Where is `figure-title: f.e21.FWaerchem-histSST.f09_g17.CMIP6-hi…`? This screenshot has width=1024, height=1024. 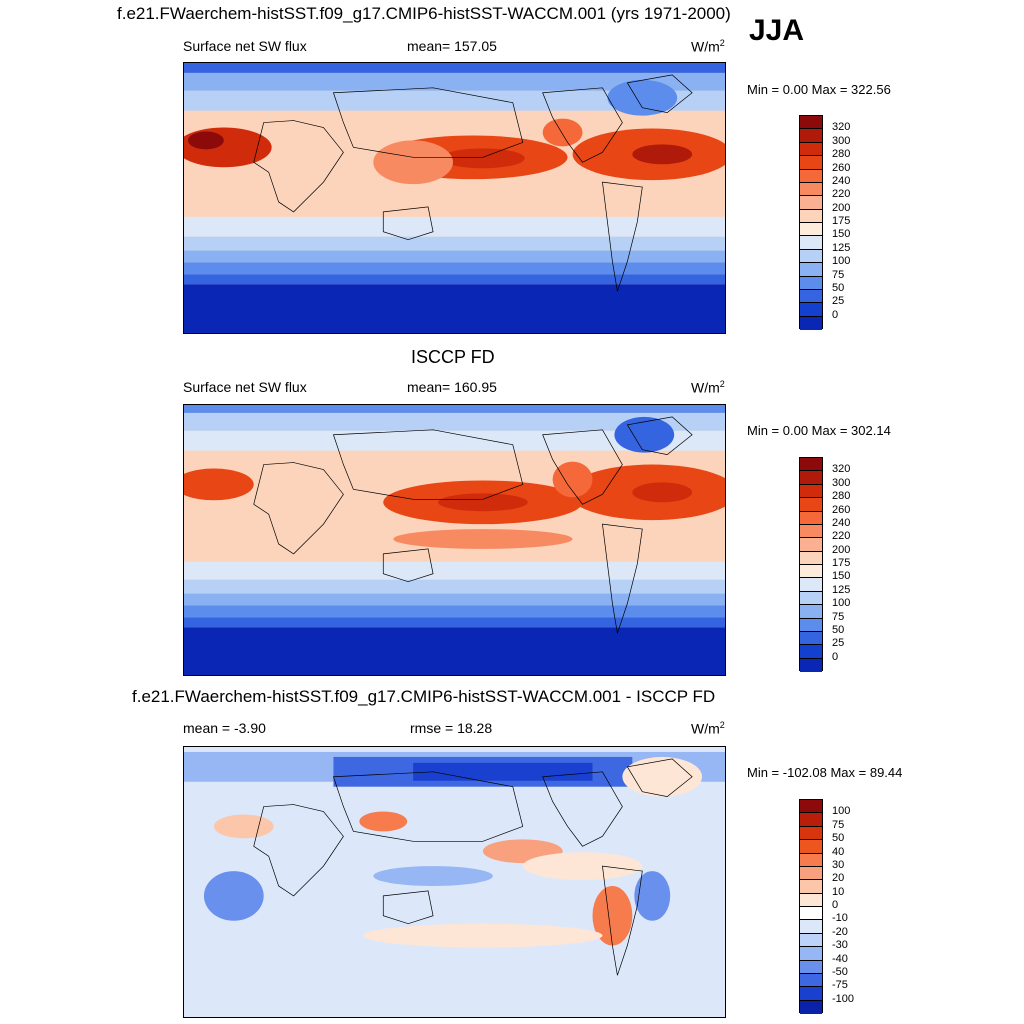
figure-title: f.e21.FWaerchem-histSST.f09_g17.CMIP6-hi… is located at coordinates (424, 13).